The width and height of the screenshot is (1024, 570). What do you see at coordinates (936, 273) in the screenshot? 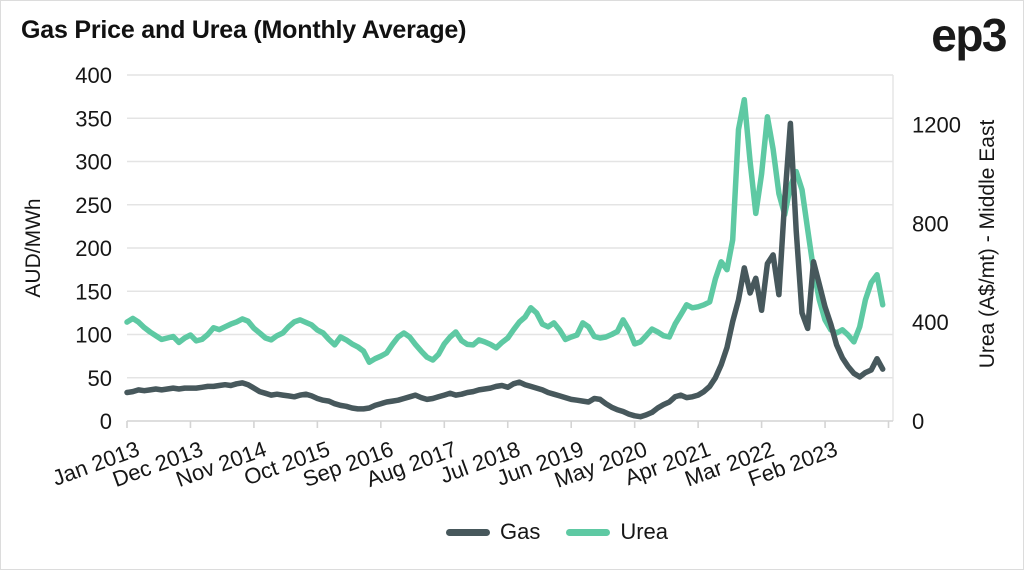
I see `y-right-labels: 0 400 800 1200` at bounding box center [936, 273].